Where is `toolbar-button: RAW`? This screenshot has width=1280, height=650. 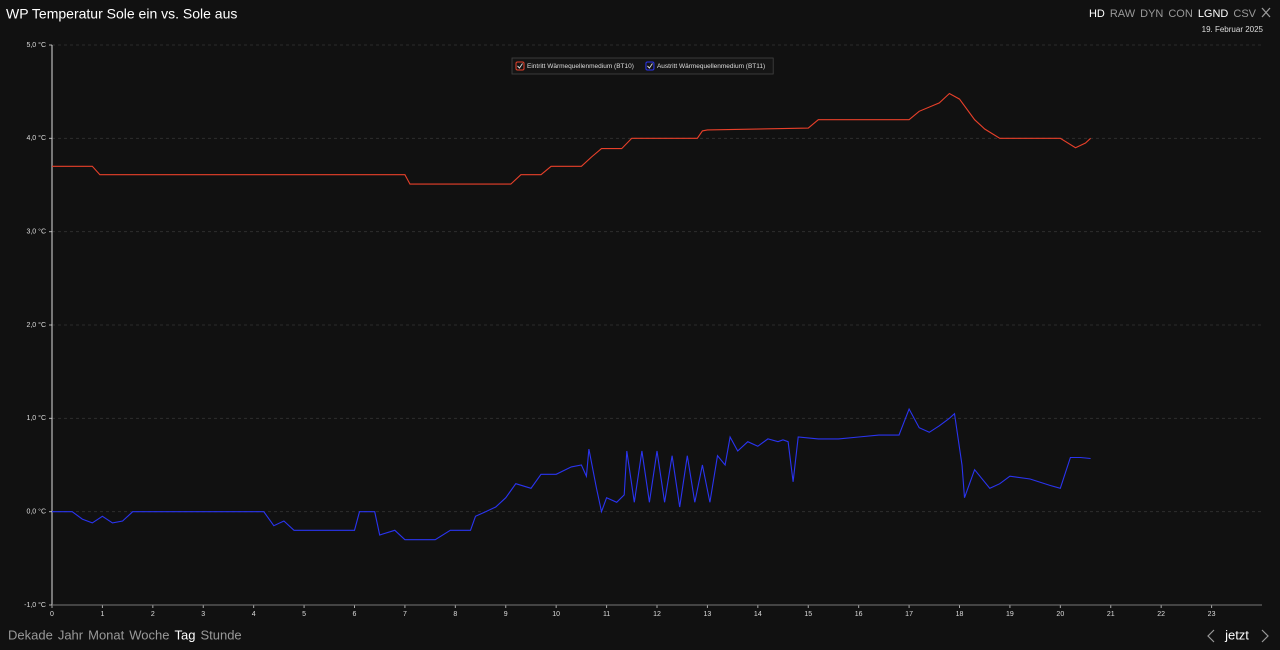 toolbar-button: RAW is located at coordinates (1123, 14).